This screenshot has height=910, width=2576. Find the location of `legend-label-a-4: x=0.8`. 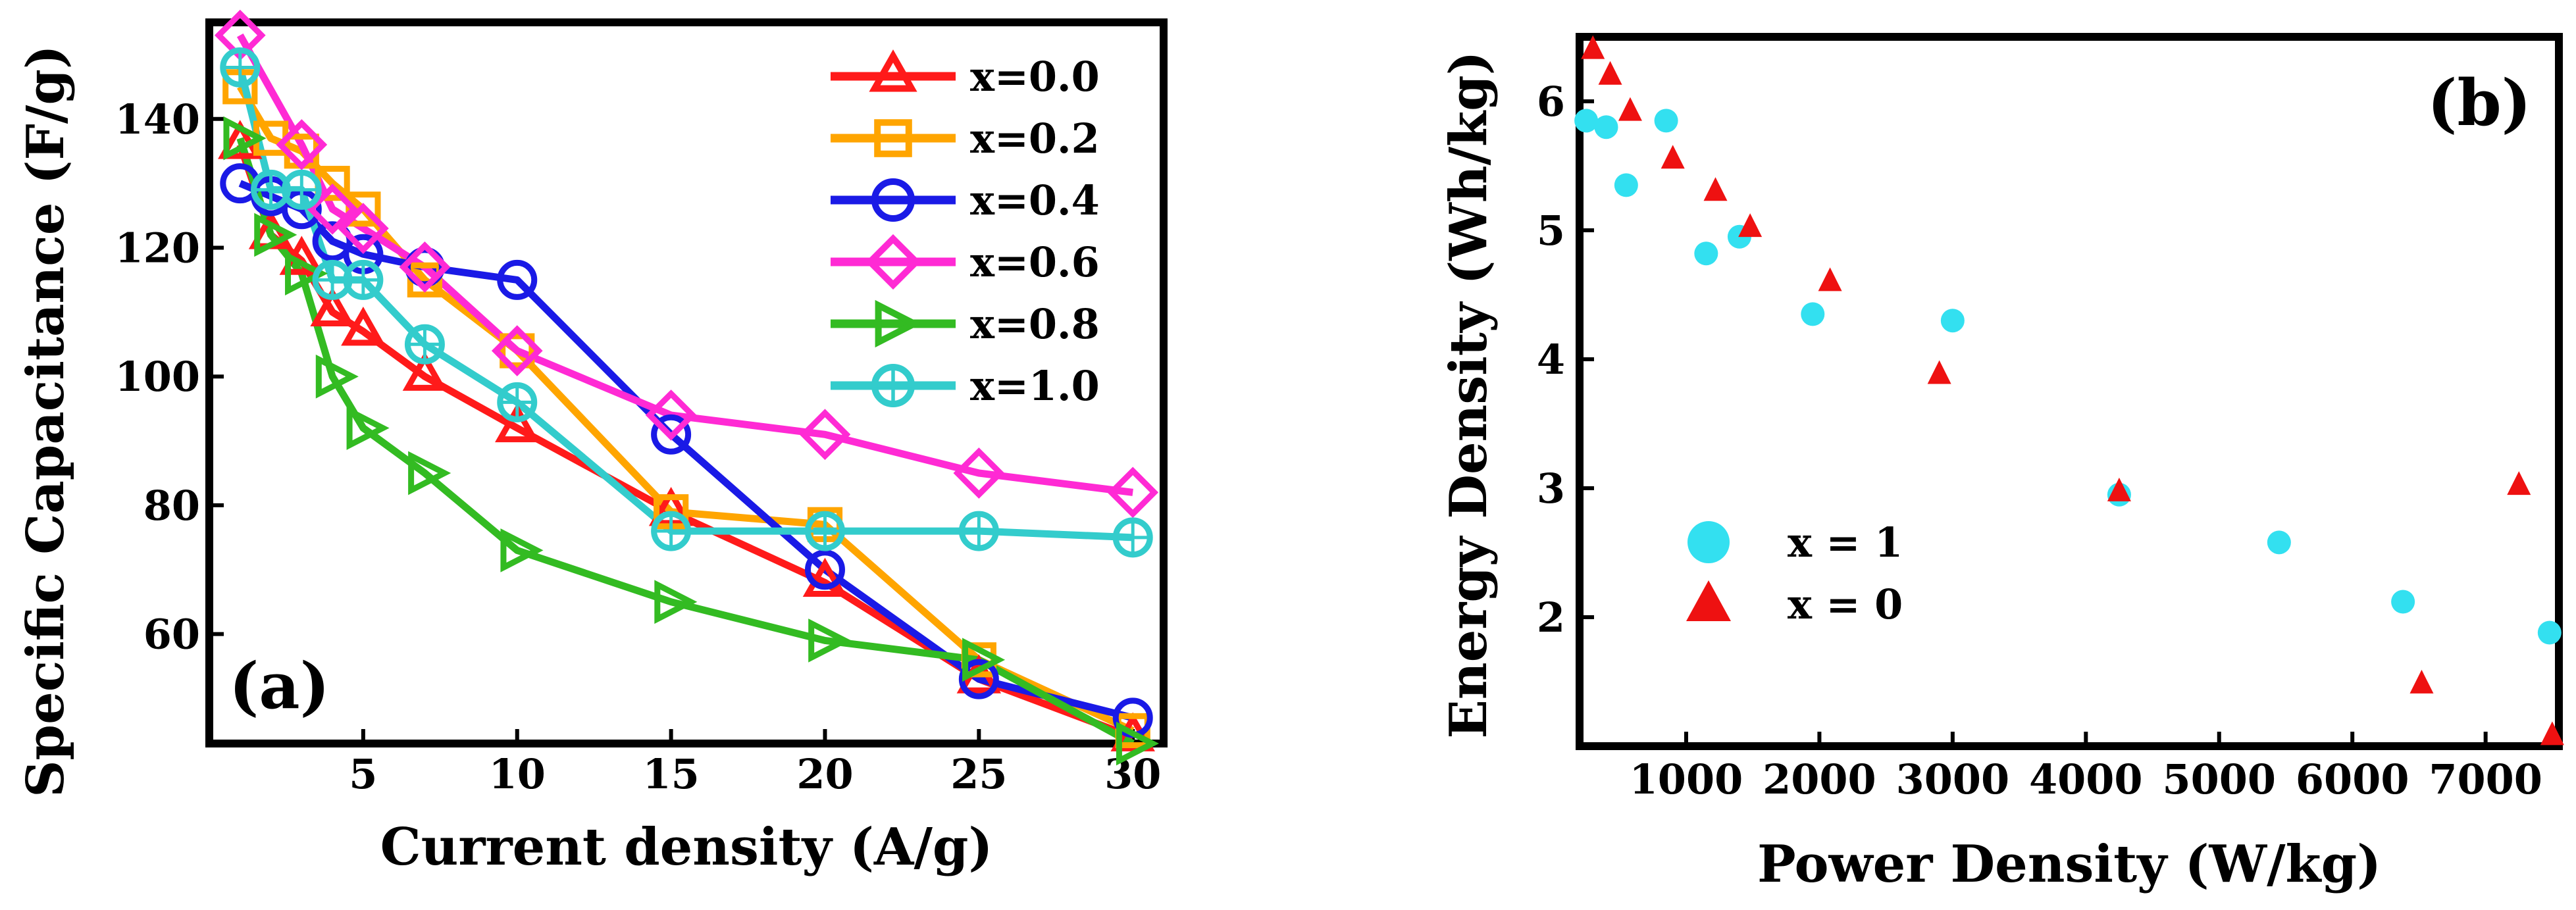

legend-label-a-4: x=0.8 is located at coordinates (1035, 324).